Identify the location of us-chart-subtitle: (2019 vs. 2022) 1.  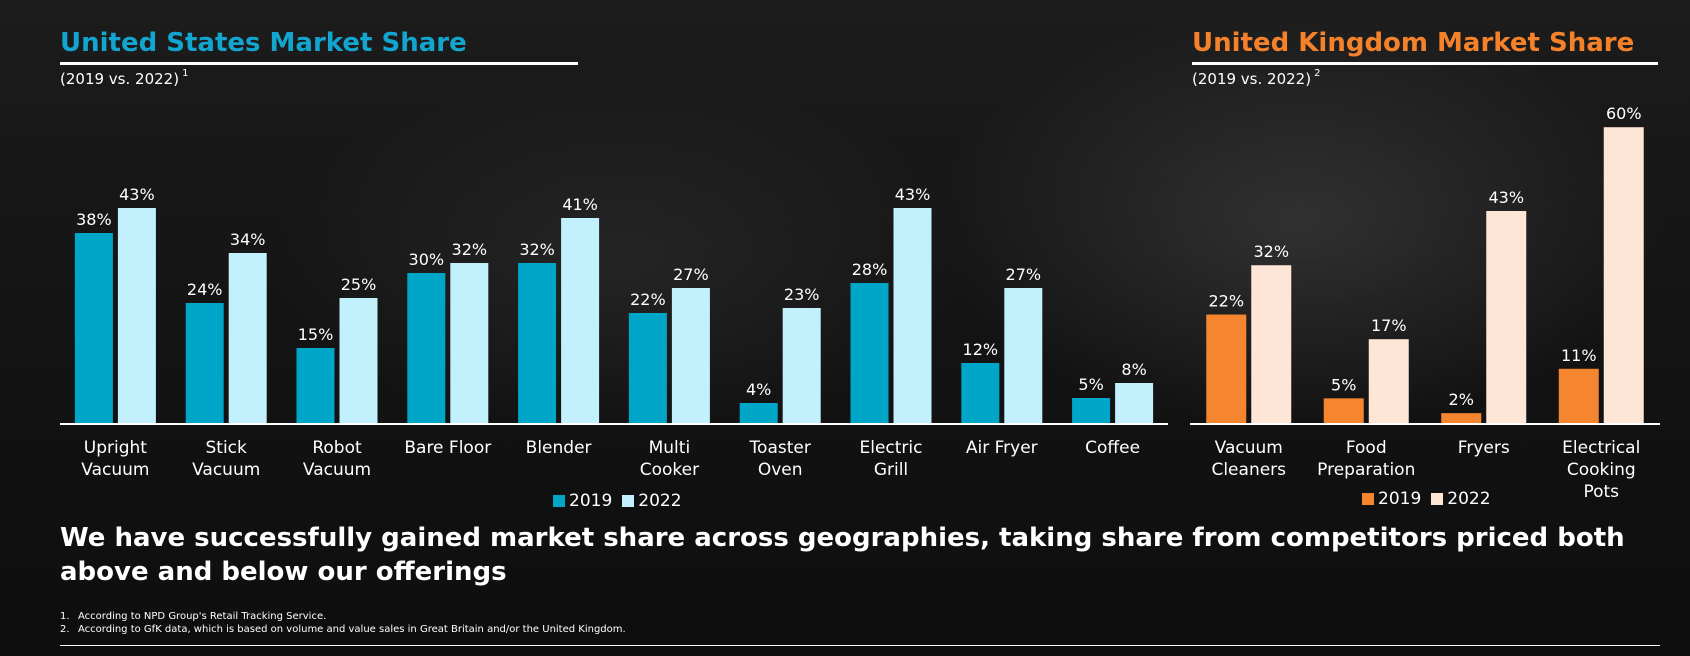
(124, 78).